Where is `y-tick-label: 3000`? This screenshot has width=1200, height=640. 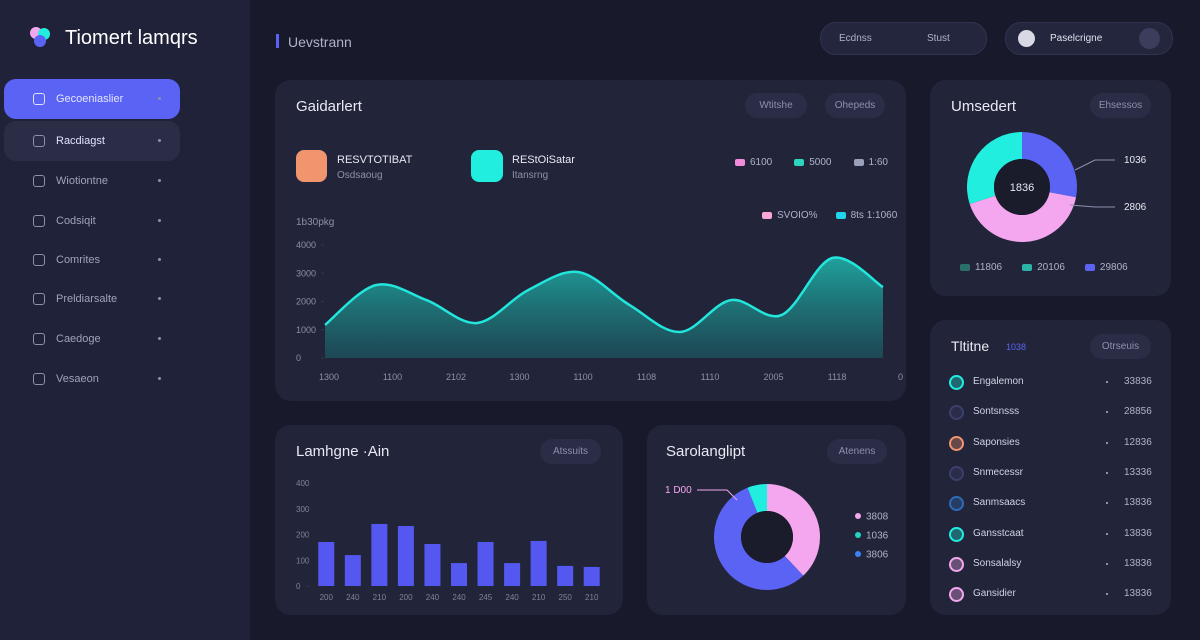 y-tick-label: 3000 is located at coordinates (306, 273).